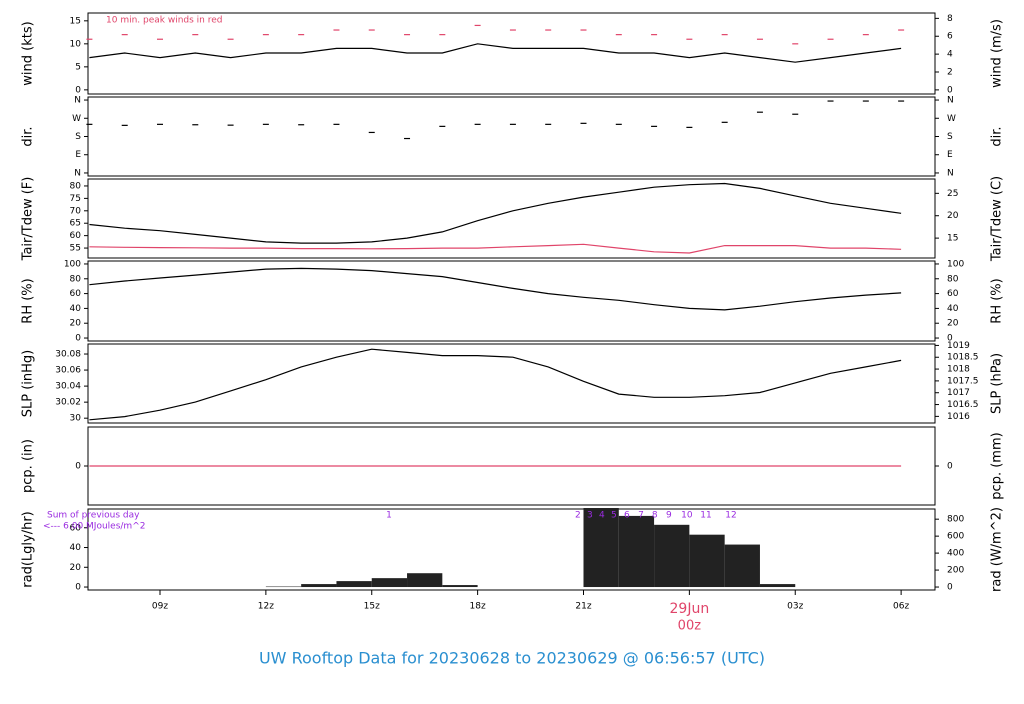 The image size is (1024, 704). What do you see at coordinates (669, 516) in the screenshot?
I see `hour-mark: 9` at bounding box center [669, 516].